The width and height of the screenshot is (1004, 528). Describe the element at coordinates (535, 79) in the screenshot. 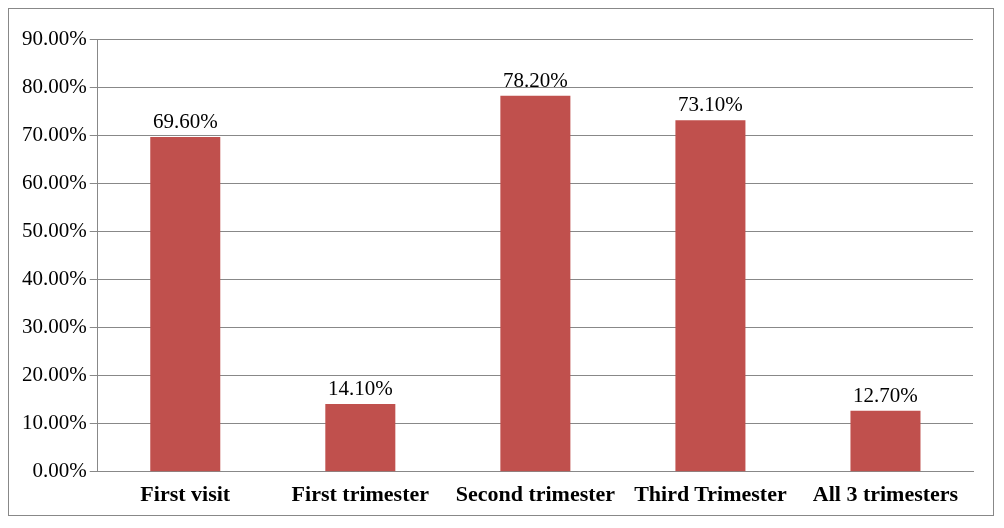

I see `data-label: 78.20%` at that location.